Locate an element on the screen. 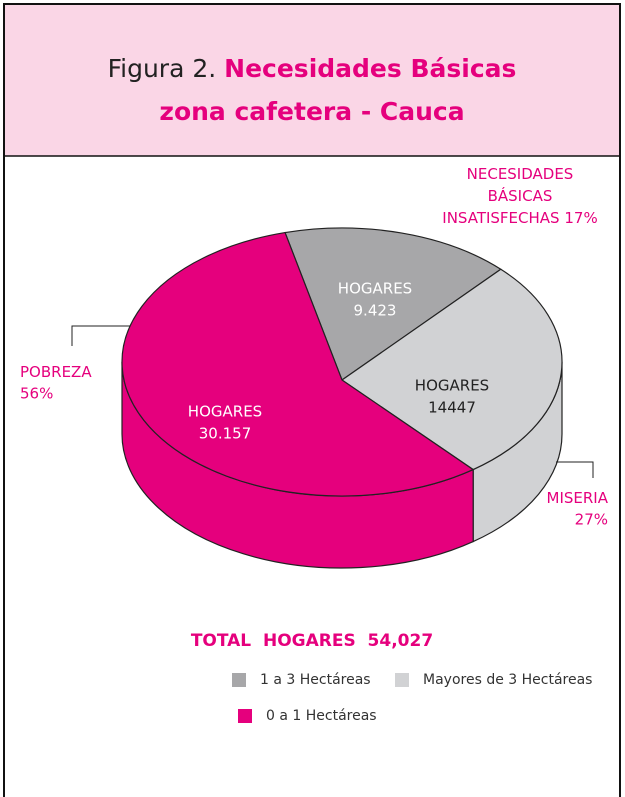 This screenshot has width=625, height=797. category-text: POBREZA is located at coordinates (56, 372).